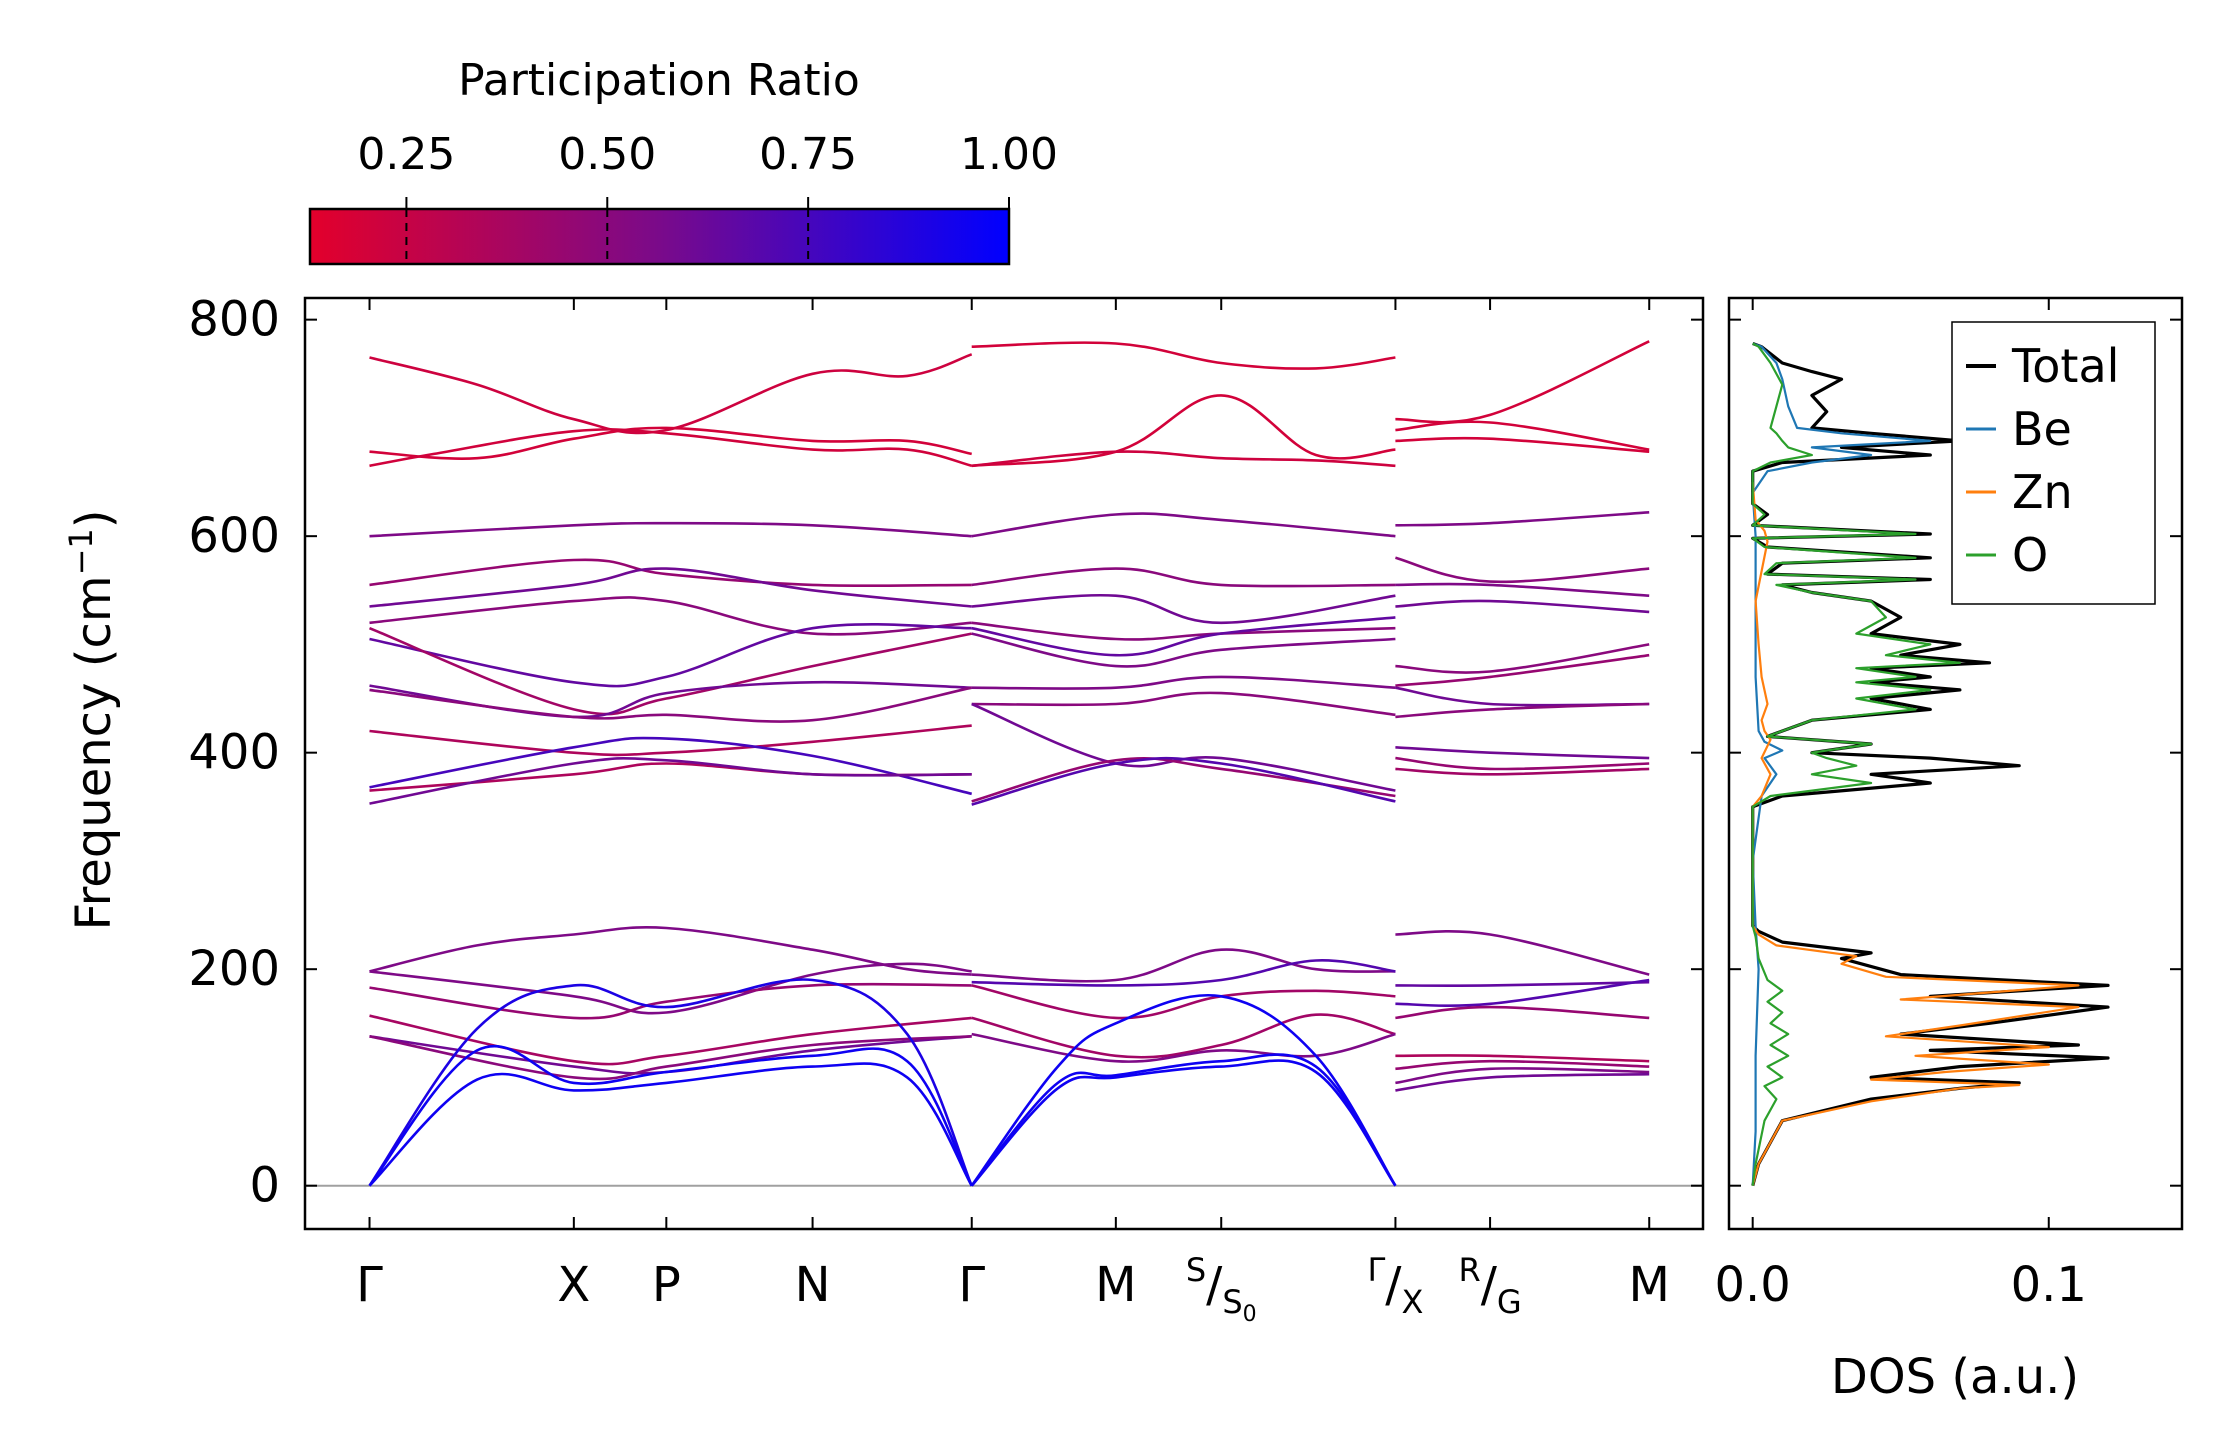 The image size is (2222, 1455). What do you see at coordinates (1856, 764) in the screenshot?
I see `dos-curve-o` at bounding box center [1856, 764].